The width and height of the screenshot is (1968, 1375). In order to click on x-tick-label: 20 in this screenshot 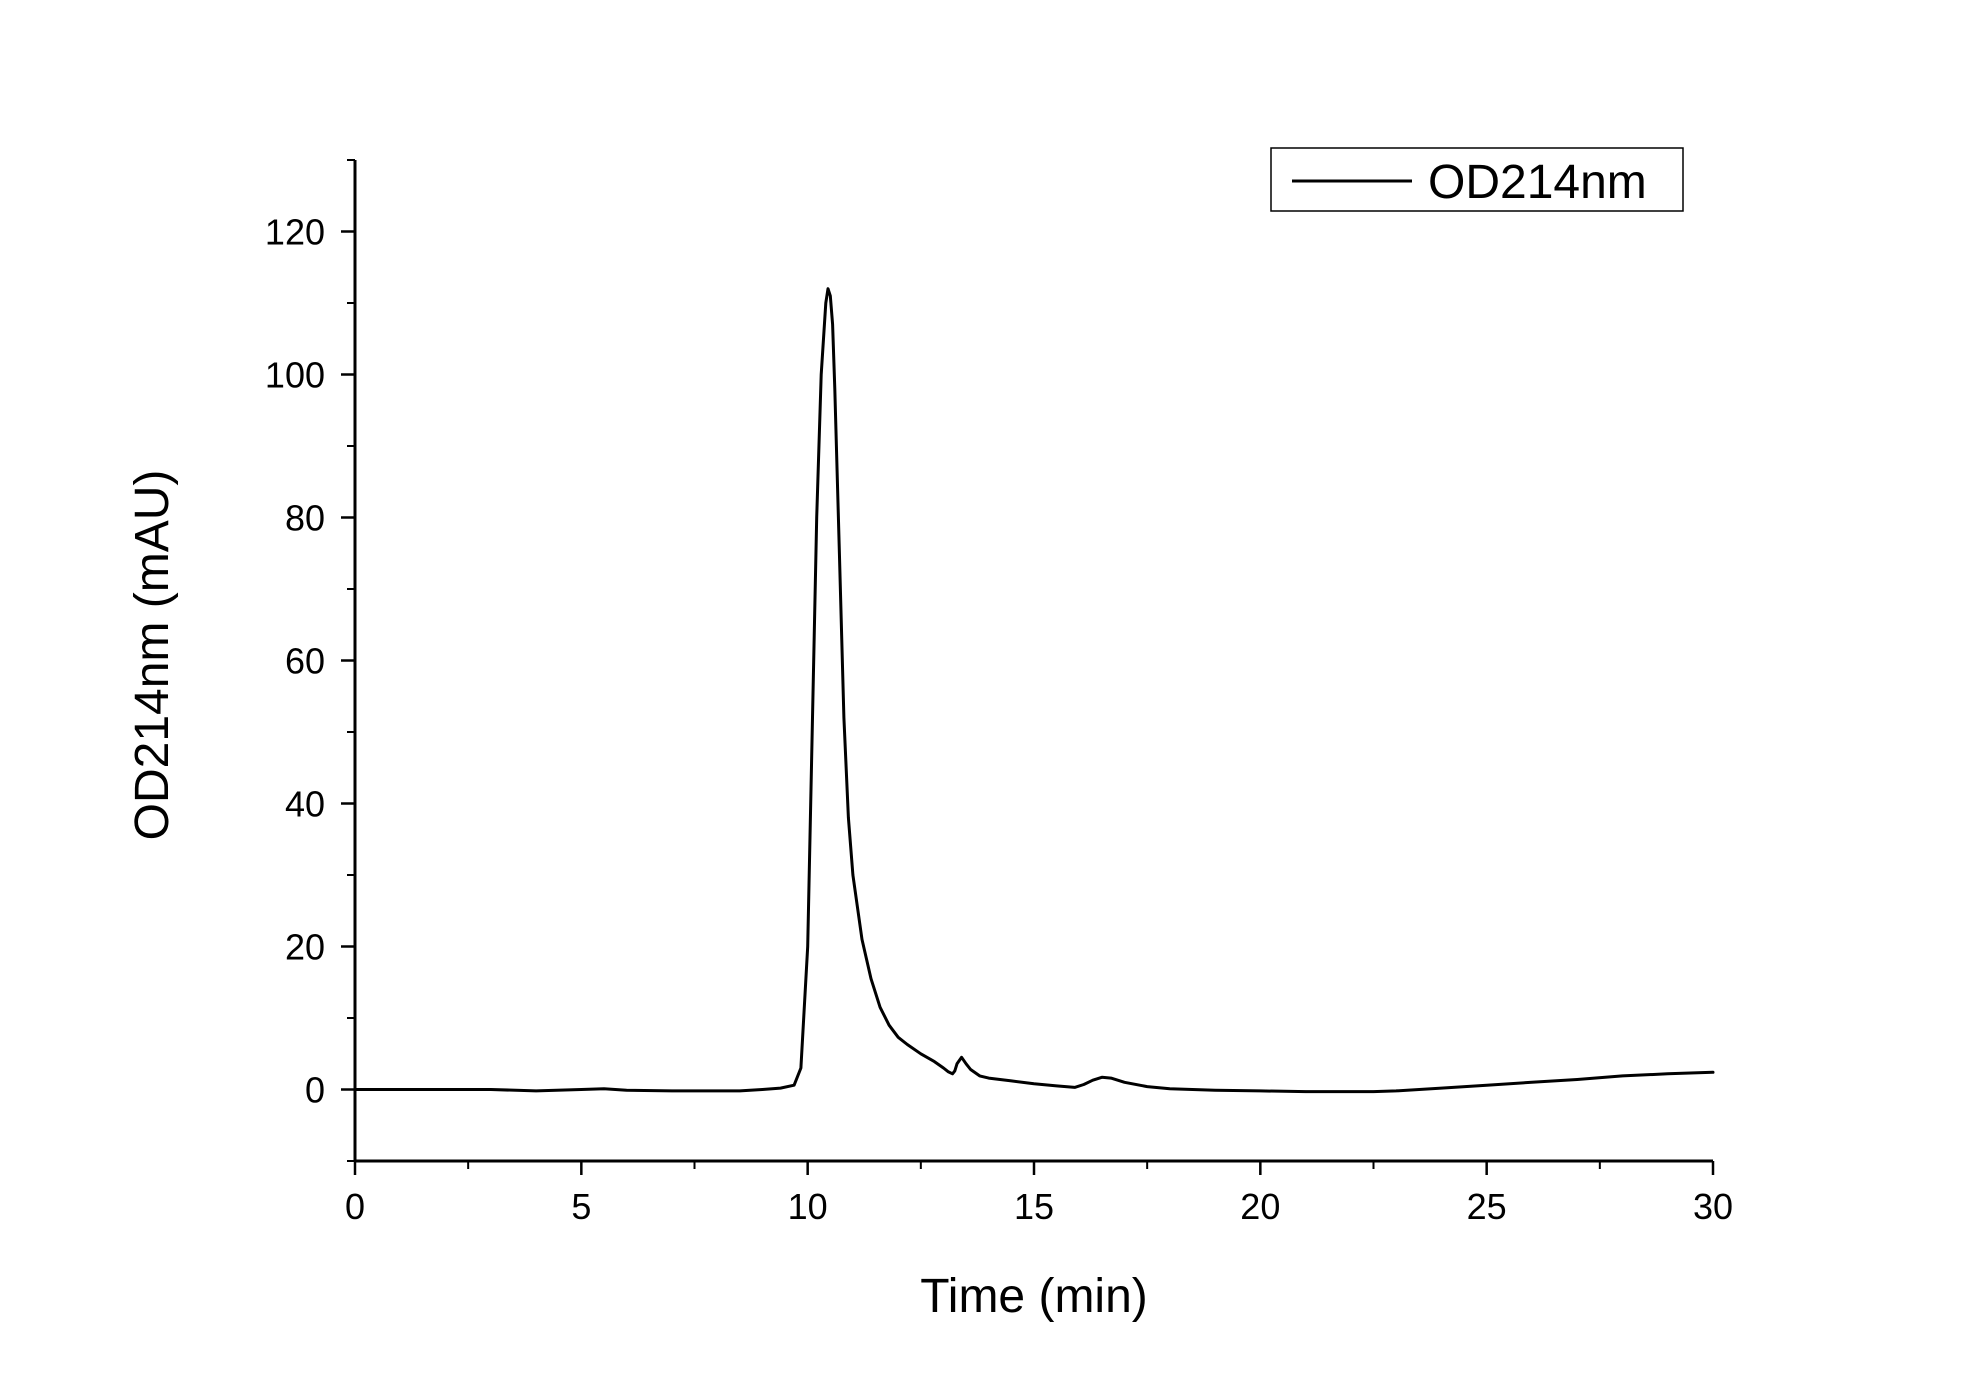, I will do `click(1260, 1206)`.